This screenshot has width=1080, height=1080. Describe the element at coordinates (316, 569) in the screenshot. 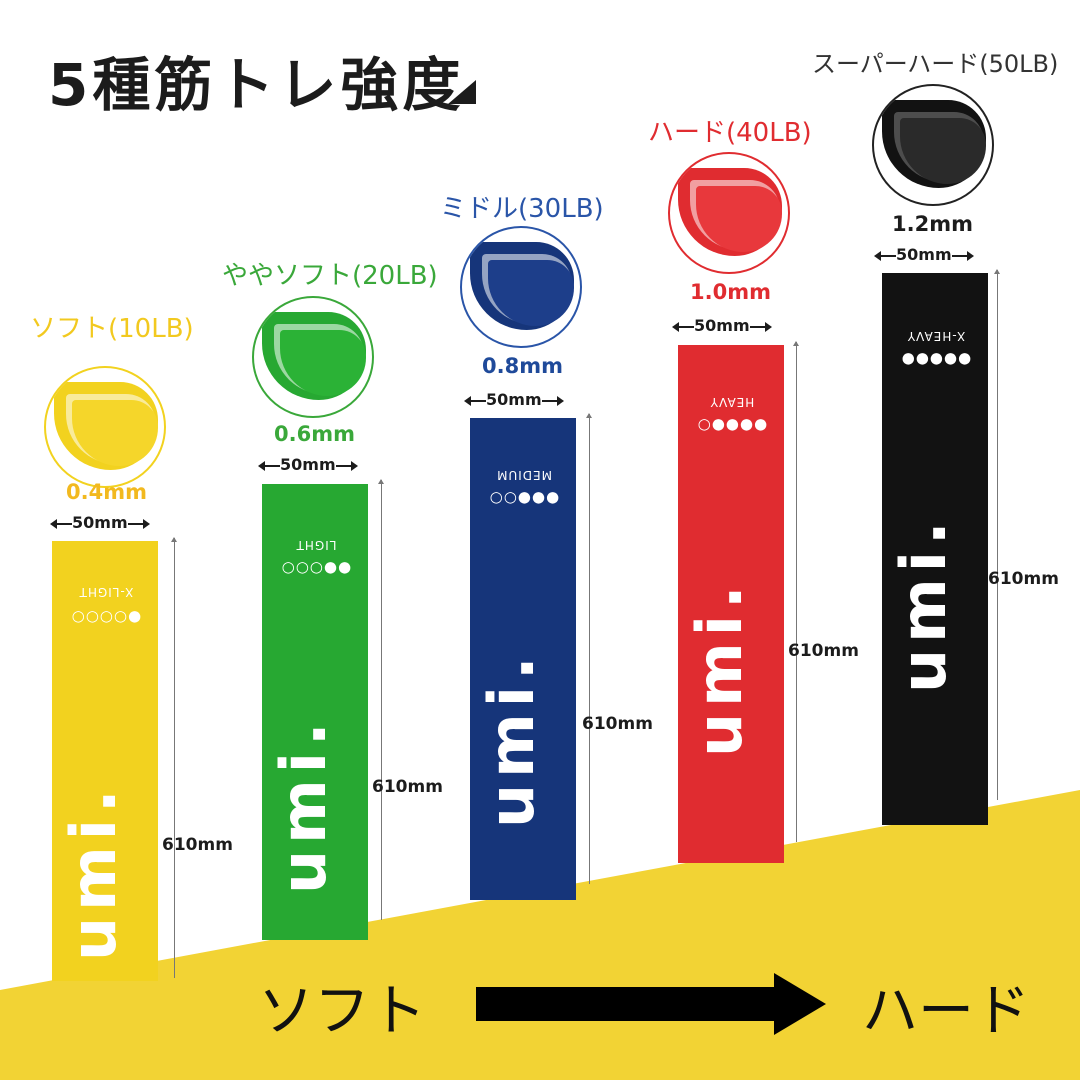

I see `band-dots-mild: ●●○○○` at that location.